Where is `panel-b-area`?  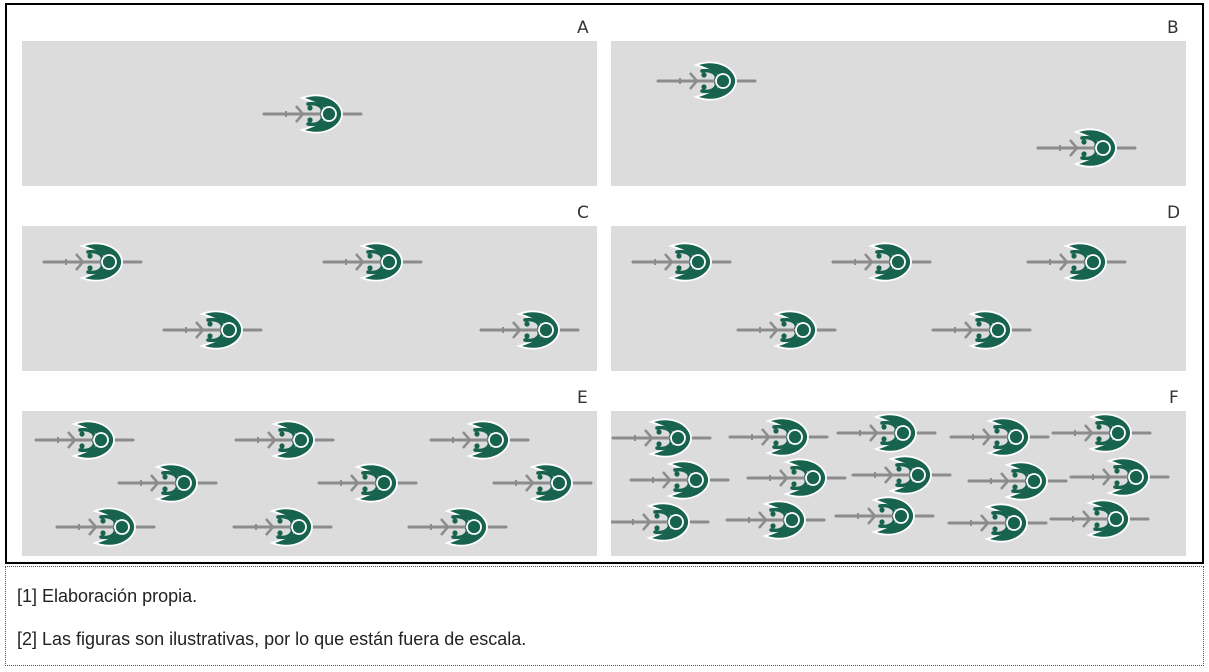 panel-b-area is located at coordinates (898, 113).